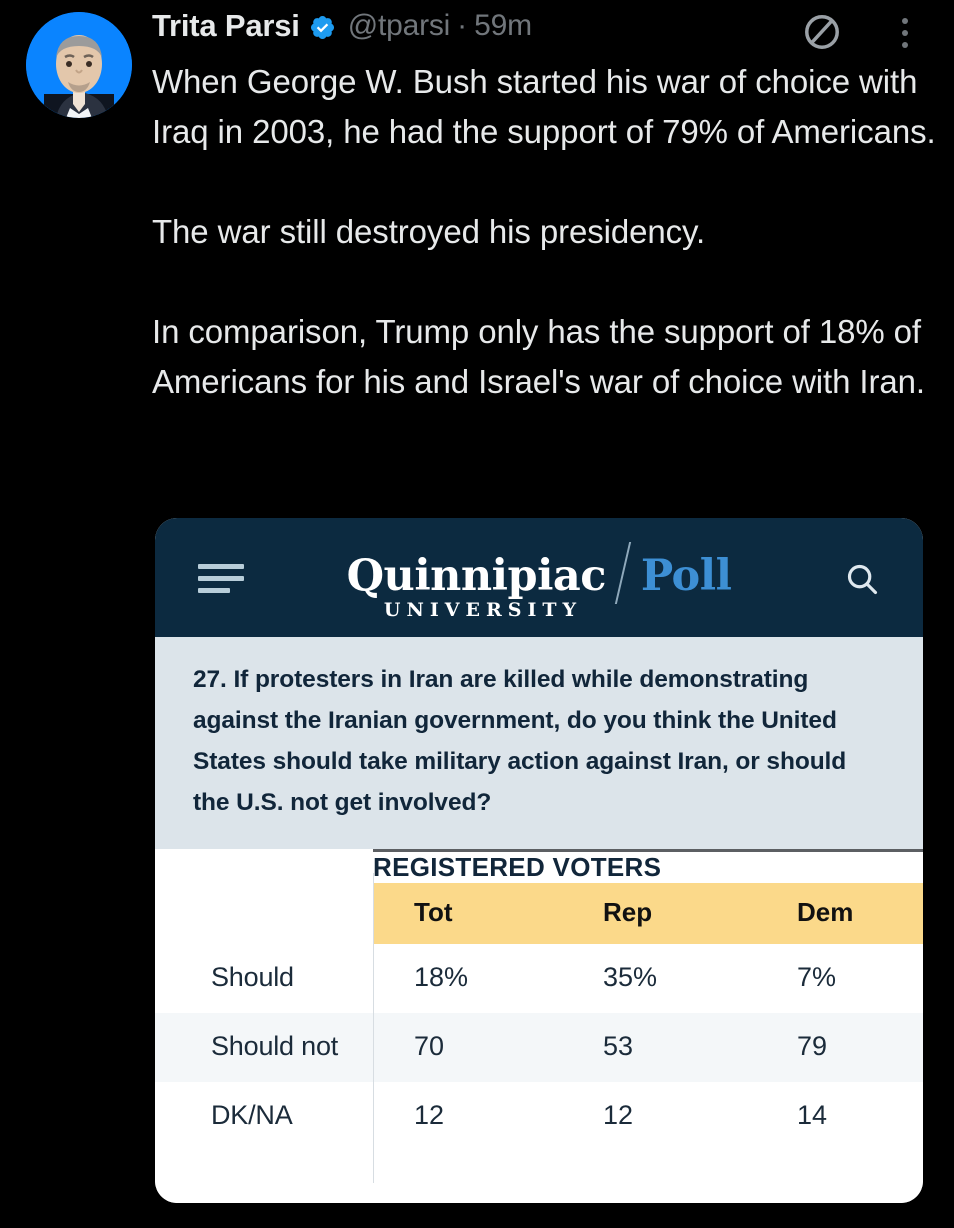 This screenshot has width=954, height=1228. What do you see at coordinates (466, 1047) in the screenshot?
I see `row-value-tot: 70` at bounding box center [466, 1047].